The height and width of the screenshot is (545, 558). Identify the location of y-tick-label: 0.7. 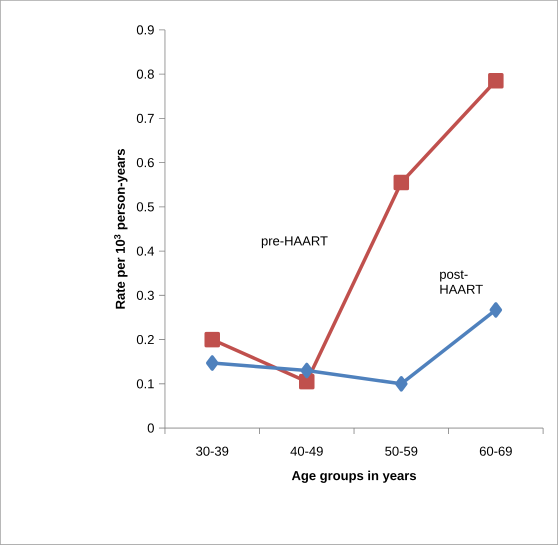
(145, 118).